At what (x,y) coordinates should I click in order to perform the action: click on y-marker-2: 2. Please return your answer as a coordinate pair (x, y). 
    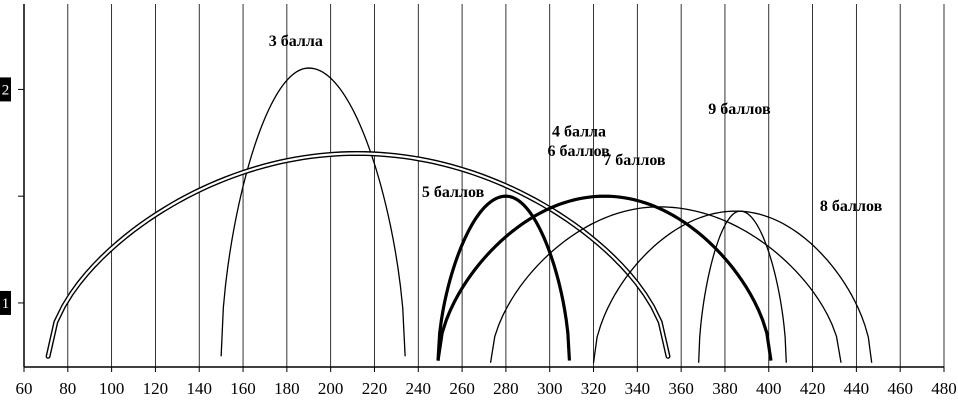
    Looking at the image, I should click on (5, 89).